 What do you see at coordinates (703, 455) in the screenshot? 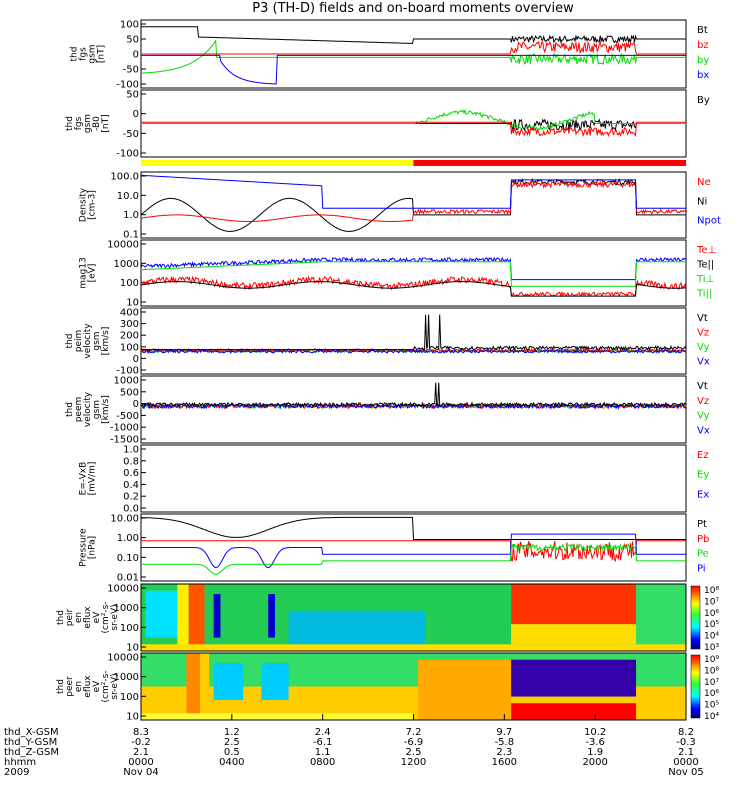
I see `legend-label: Ez` at bounding box center [703, 455].